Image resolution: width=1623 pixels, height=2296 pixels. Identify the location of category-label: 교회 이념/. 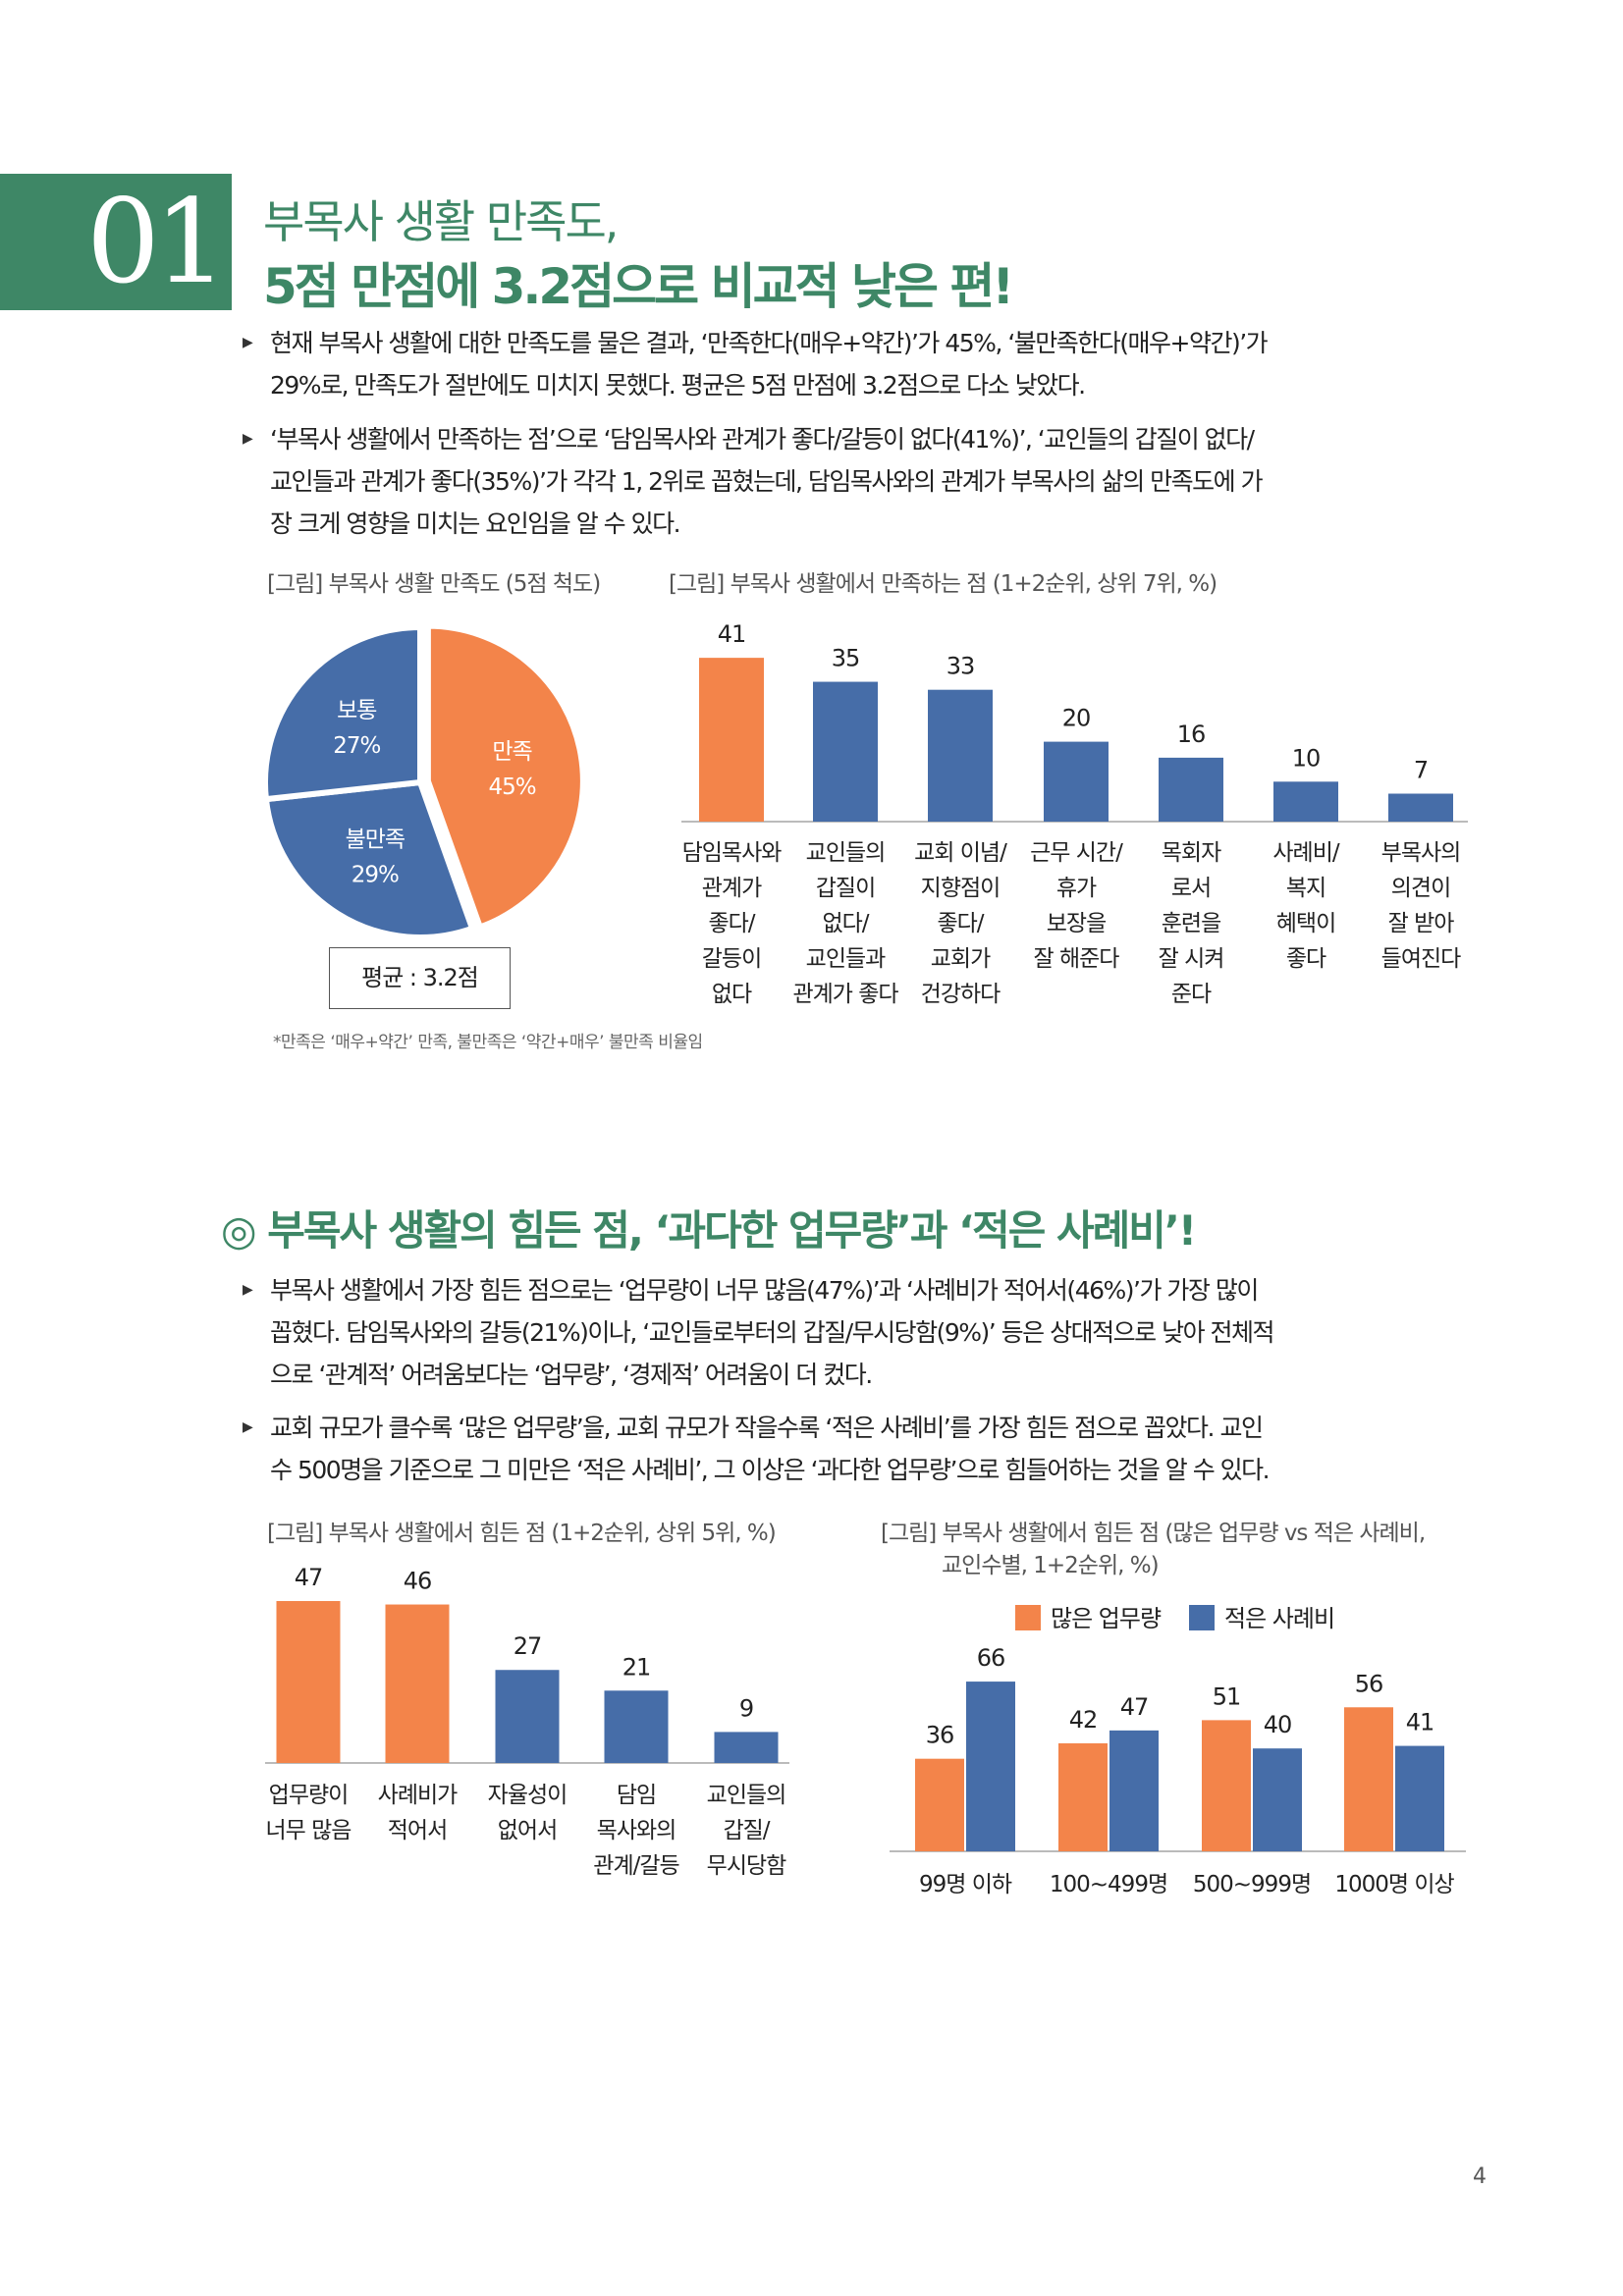
(960, 853).